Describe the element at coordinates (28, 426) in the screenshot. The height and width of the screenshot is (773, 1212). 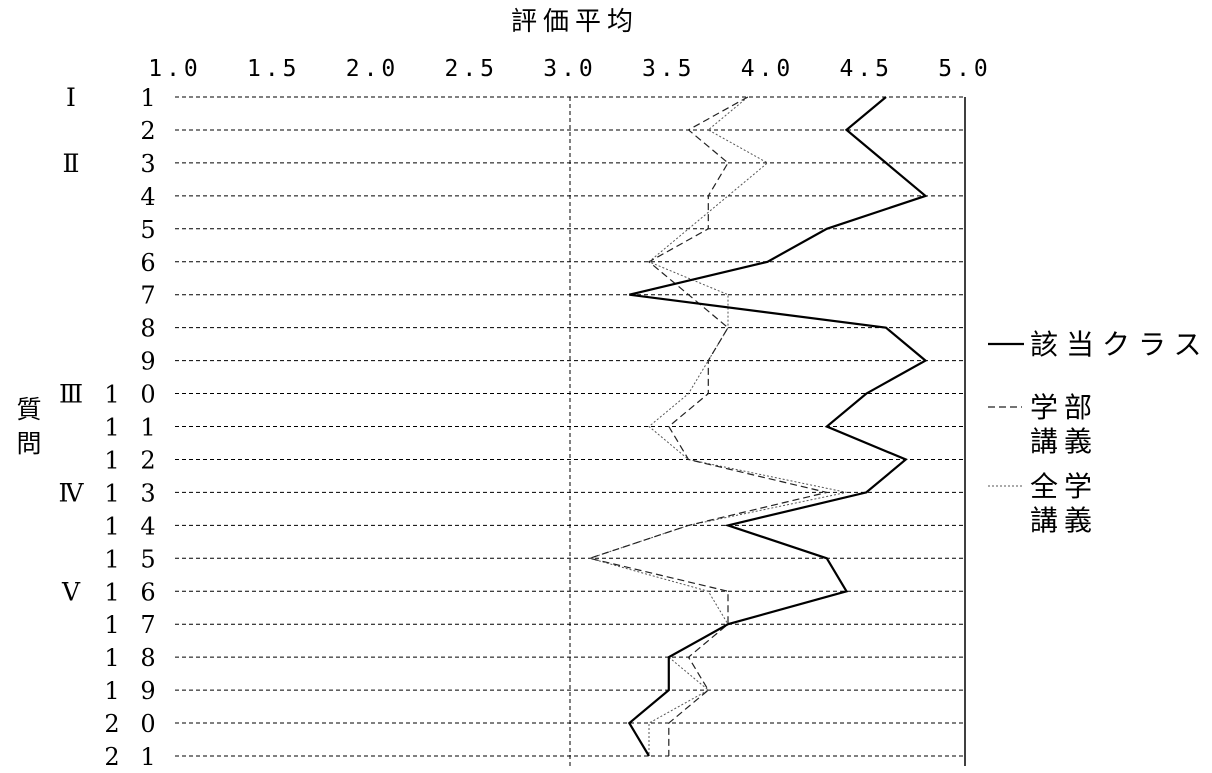
I see `y-axis-title: 質問` at that location.